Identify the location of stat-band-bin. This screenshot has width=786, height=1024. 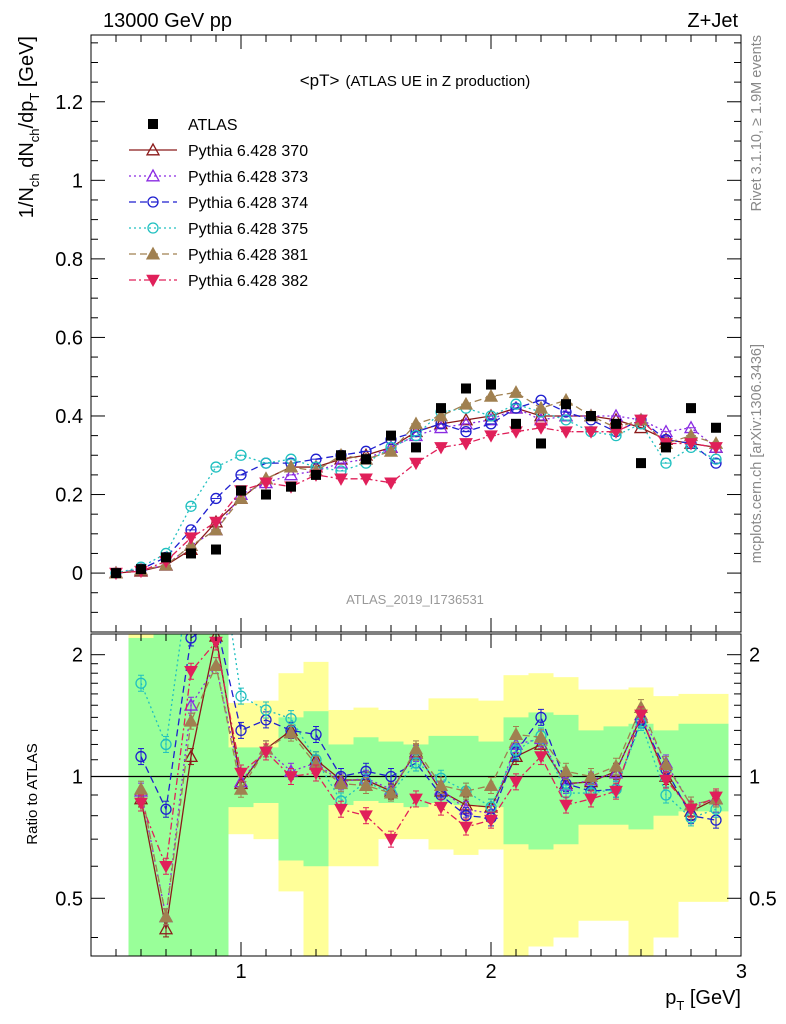
(191, 795).